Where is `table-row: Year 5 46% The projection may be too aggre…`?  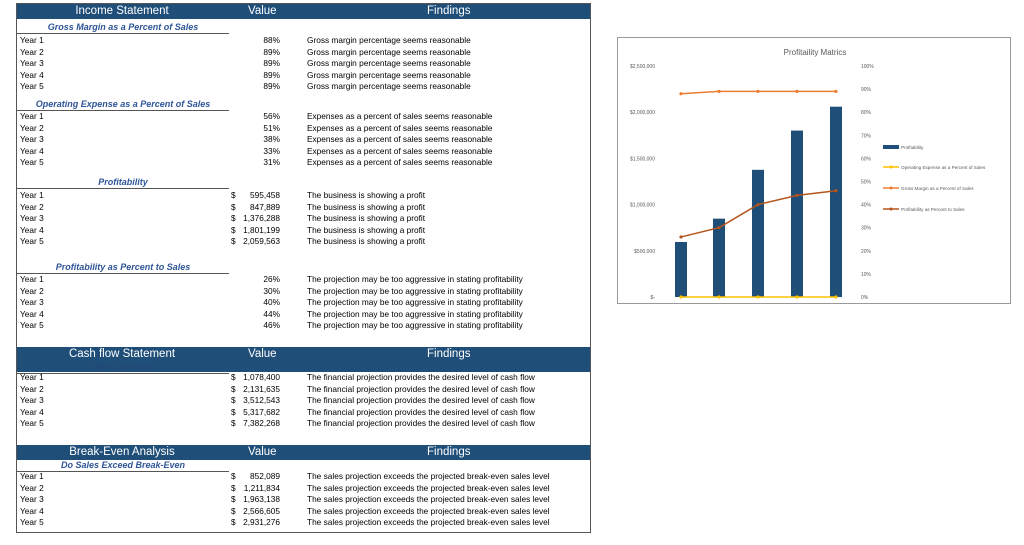
table-row: Year 5 46% The projection may be too aggre… is located at coordinates (303, 326).